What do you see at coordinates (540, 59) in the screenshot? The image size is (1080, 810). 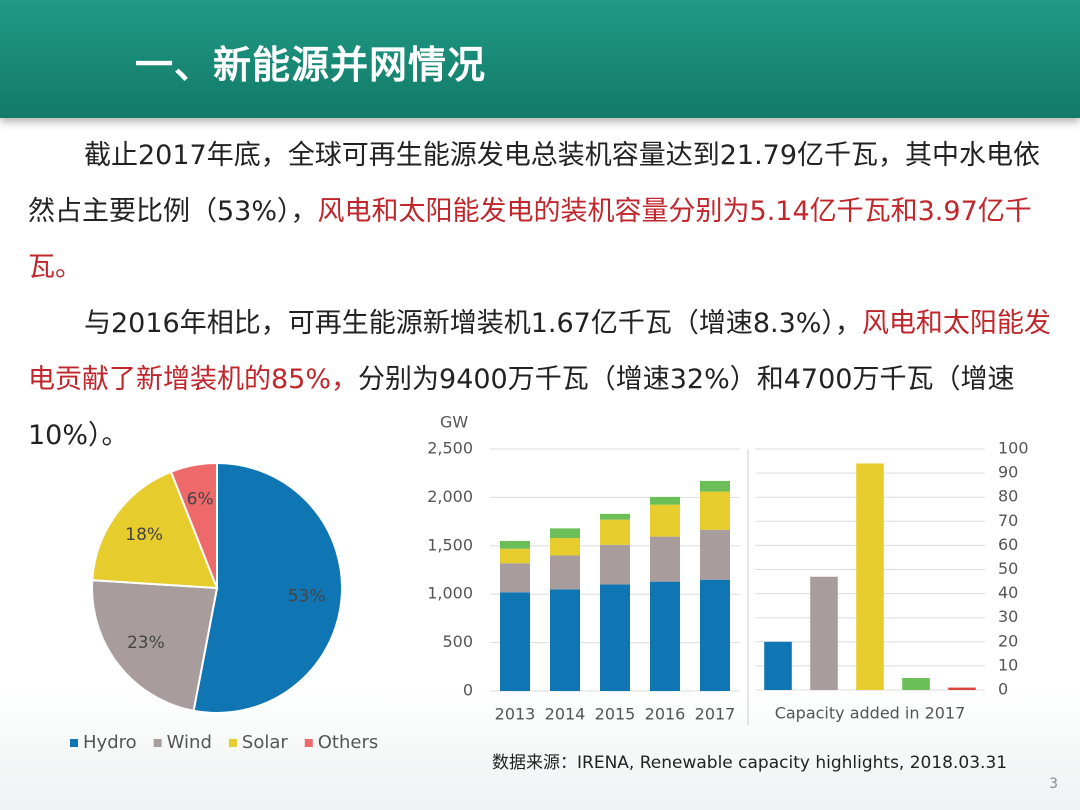 I see `header-band` at bounding box center [540, 59].